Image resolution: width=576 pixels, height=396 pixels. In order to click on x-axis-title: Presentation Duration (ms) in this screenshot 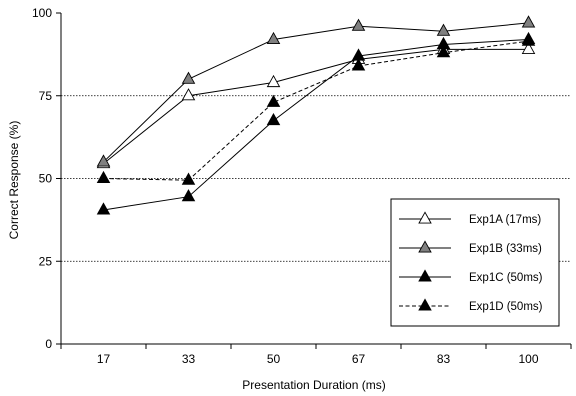, I will do `click(313, 385)`.